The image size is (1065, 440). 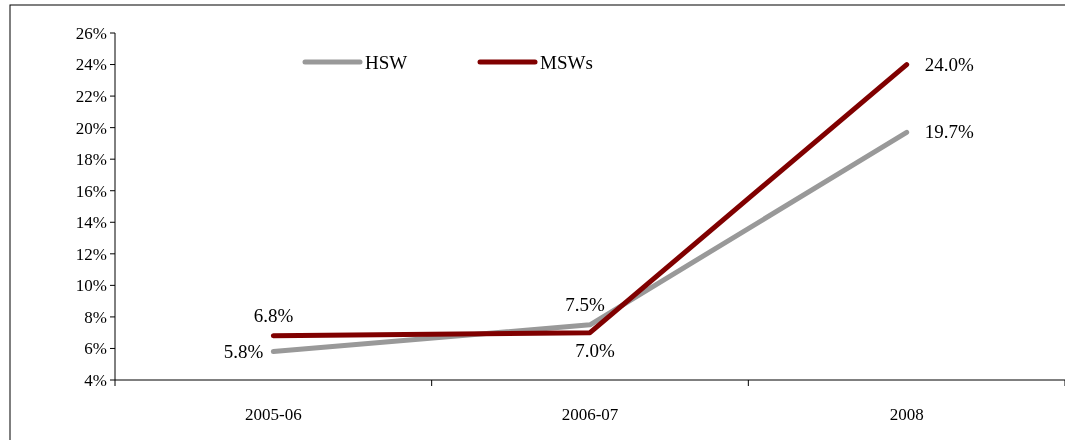 What do you see at coordinates (949, 64) in the screenshot?
I see `data-label: 24.0%` at bounding box center [949, 64].